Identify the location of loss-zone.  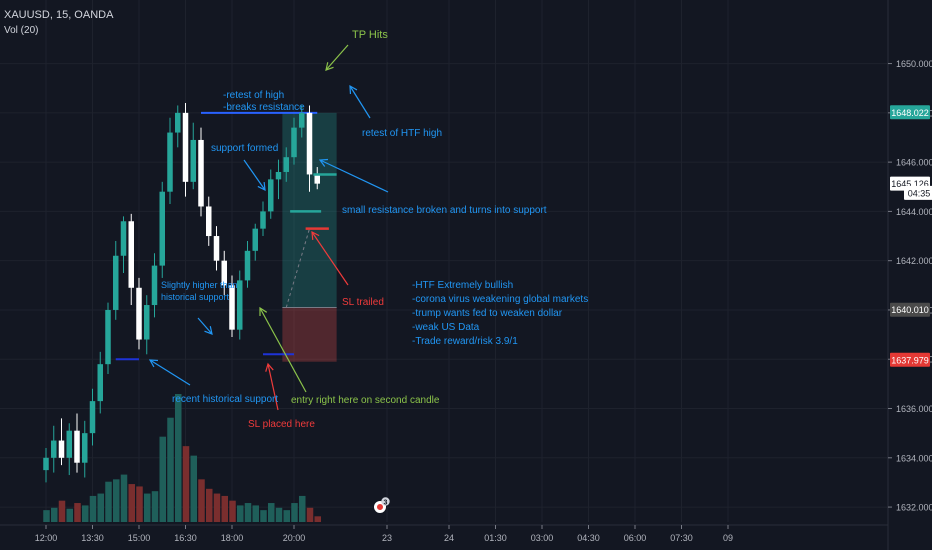
(309, 334).